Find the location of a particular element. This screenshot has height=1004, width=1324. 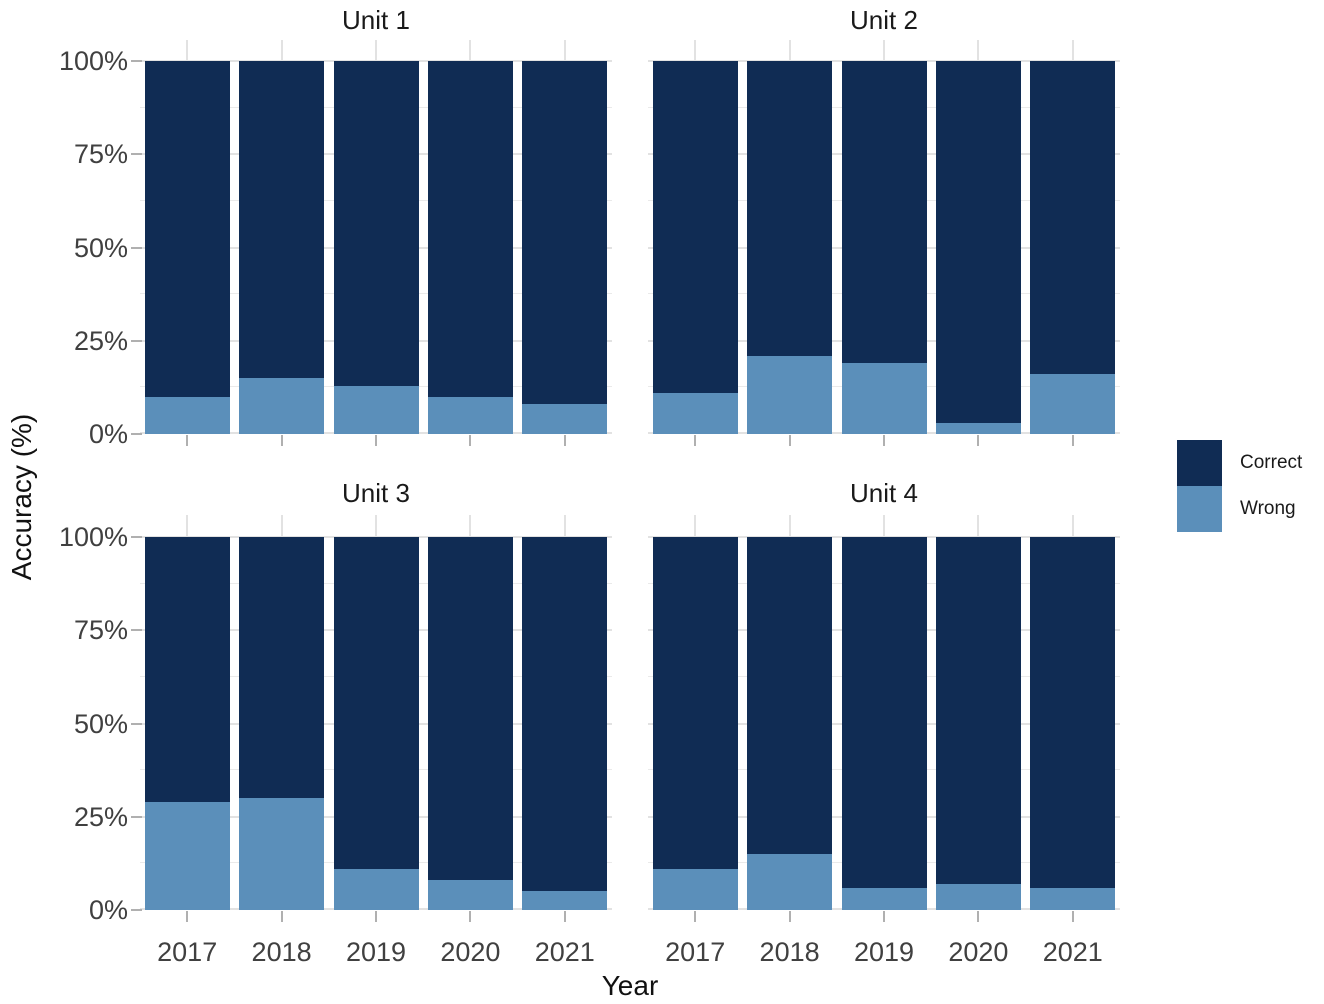

legend-item-correct: Correct is located at coordinates (1239, 463).